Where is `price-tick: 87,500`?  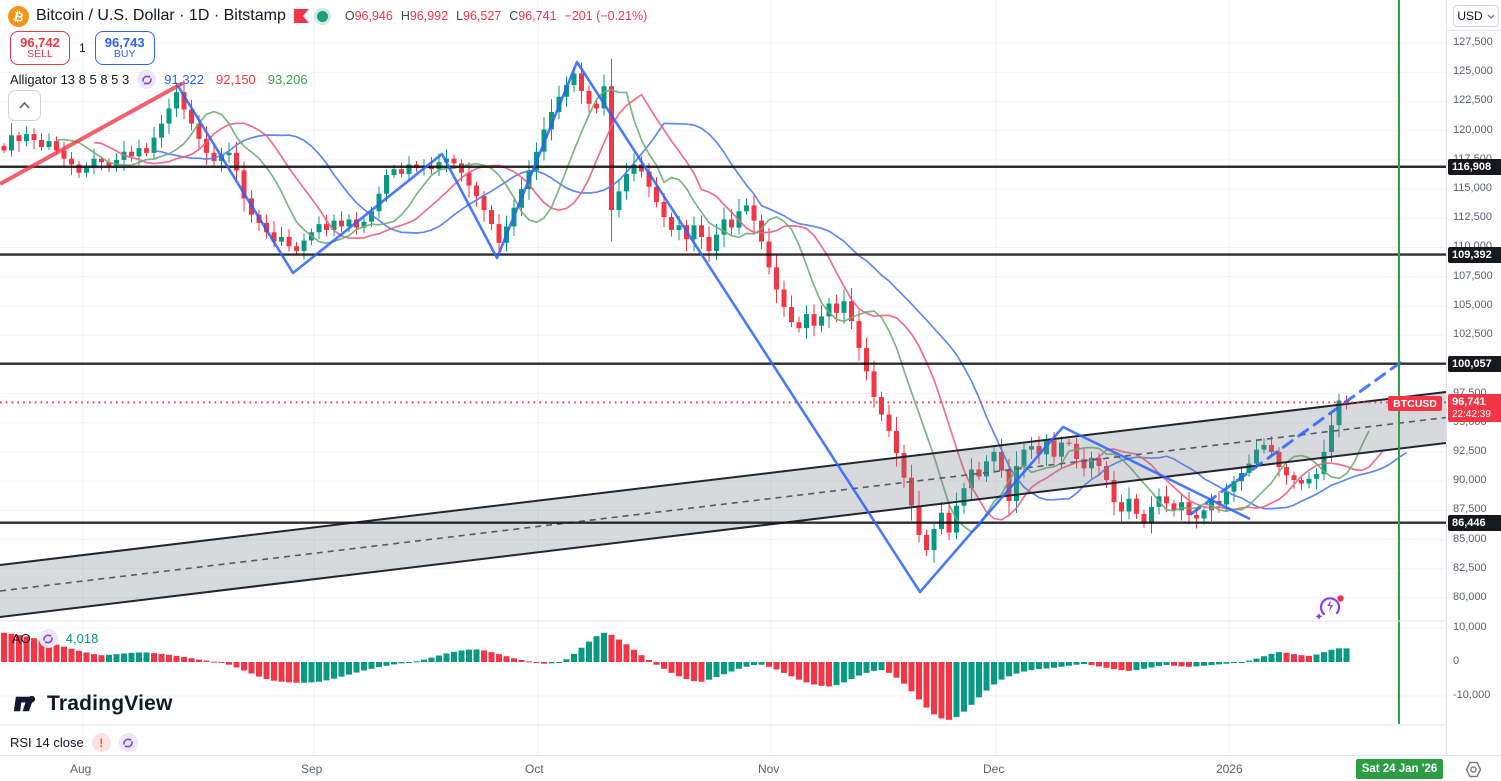
price-tick: 87,500 is located at coordinates (1470, 509).